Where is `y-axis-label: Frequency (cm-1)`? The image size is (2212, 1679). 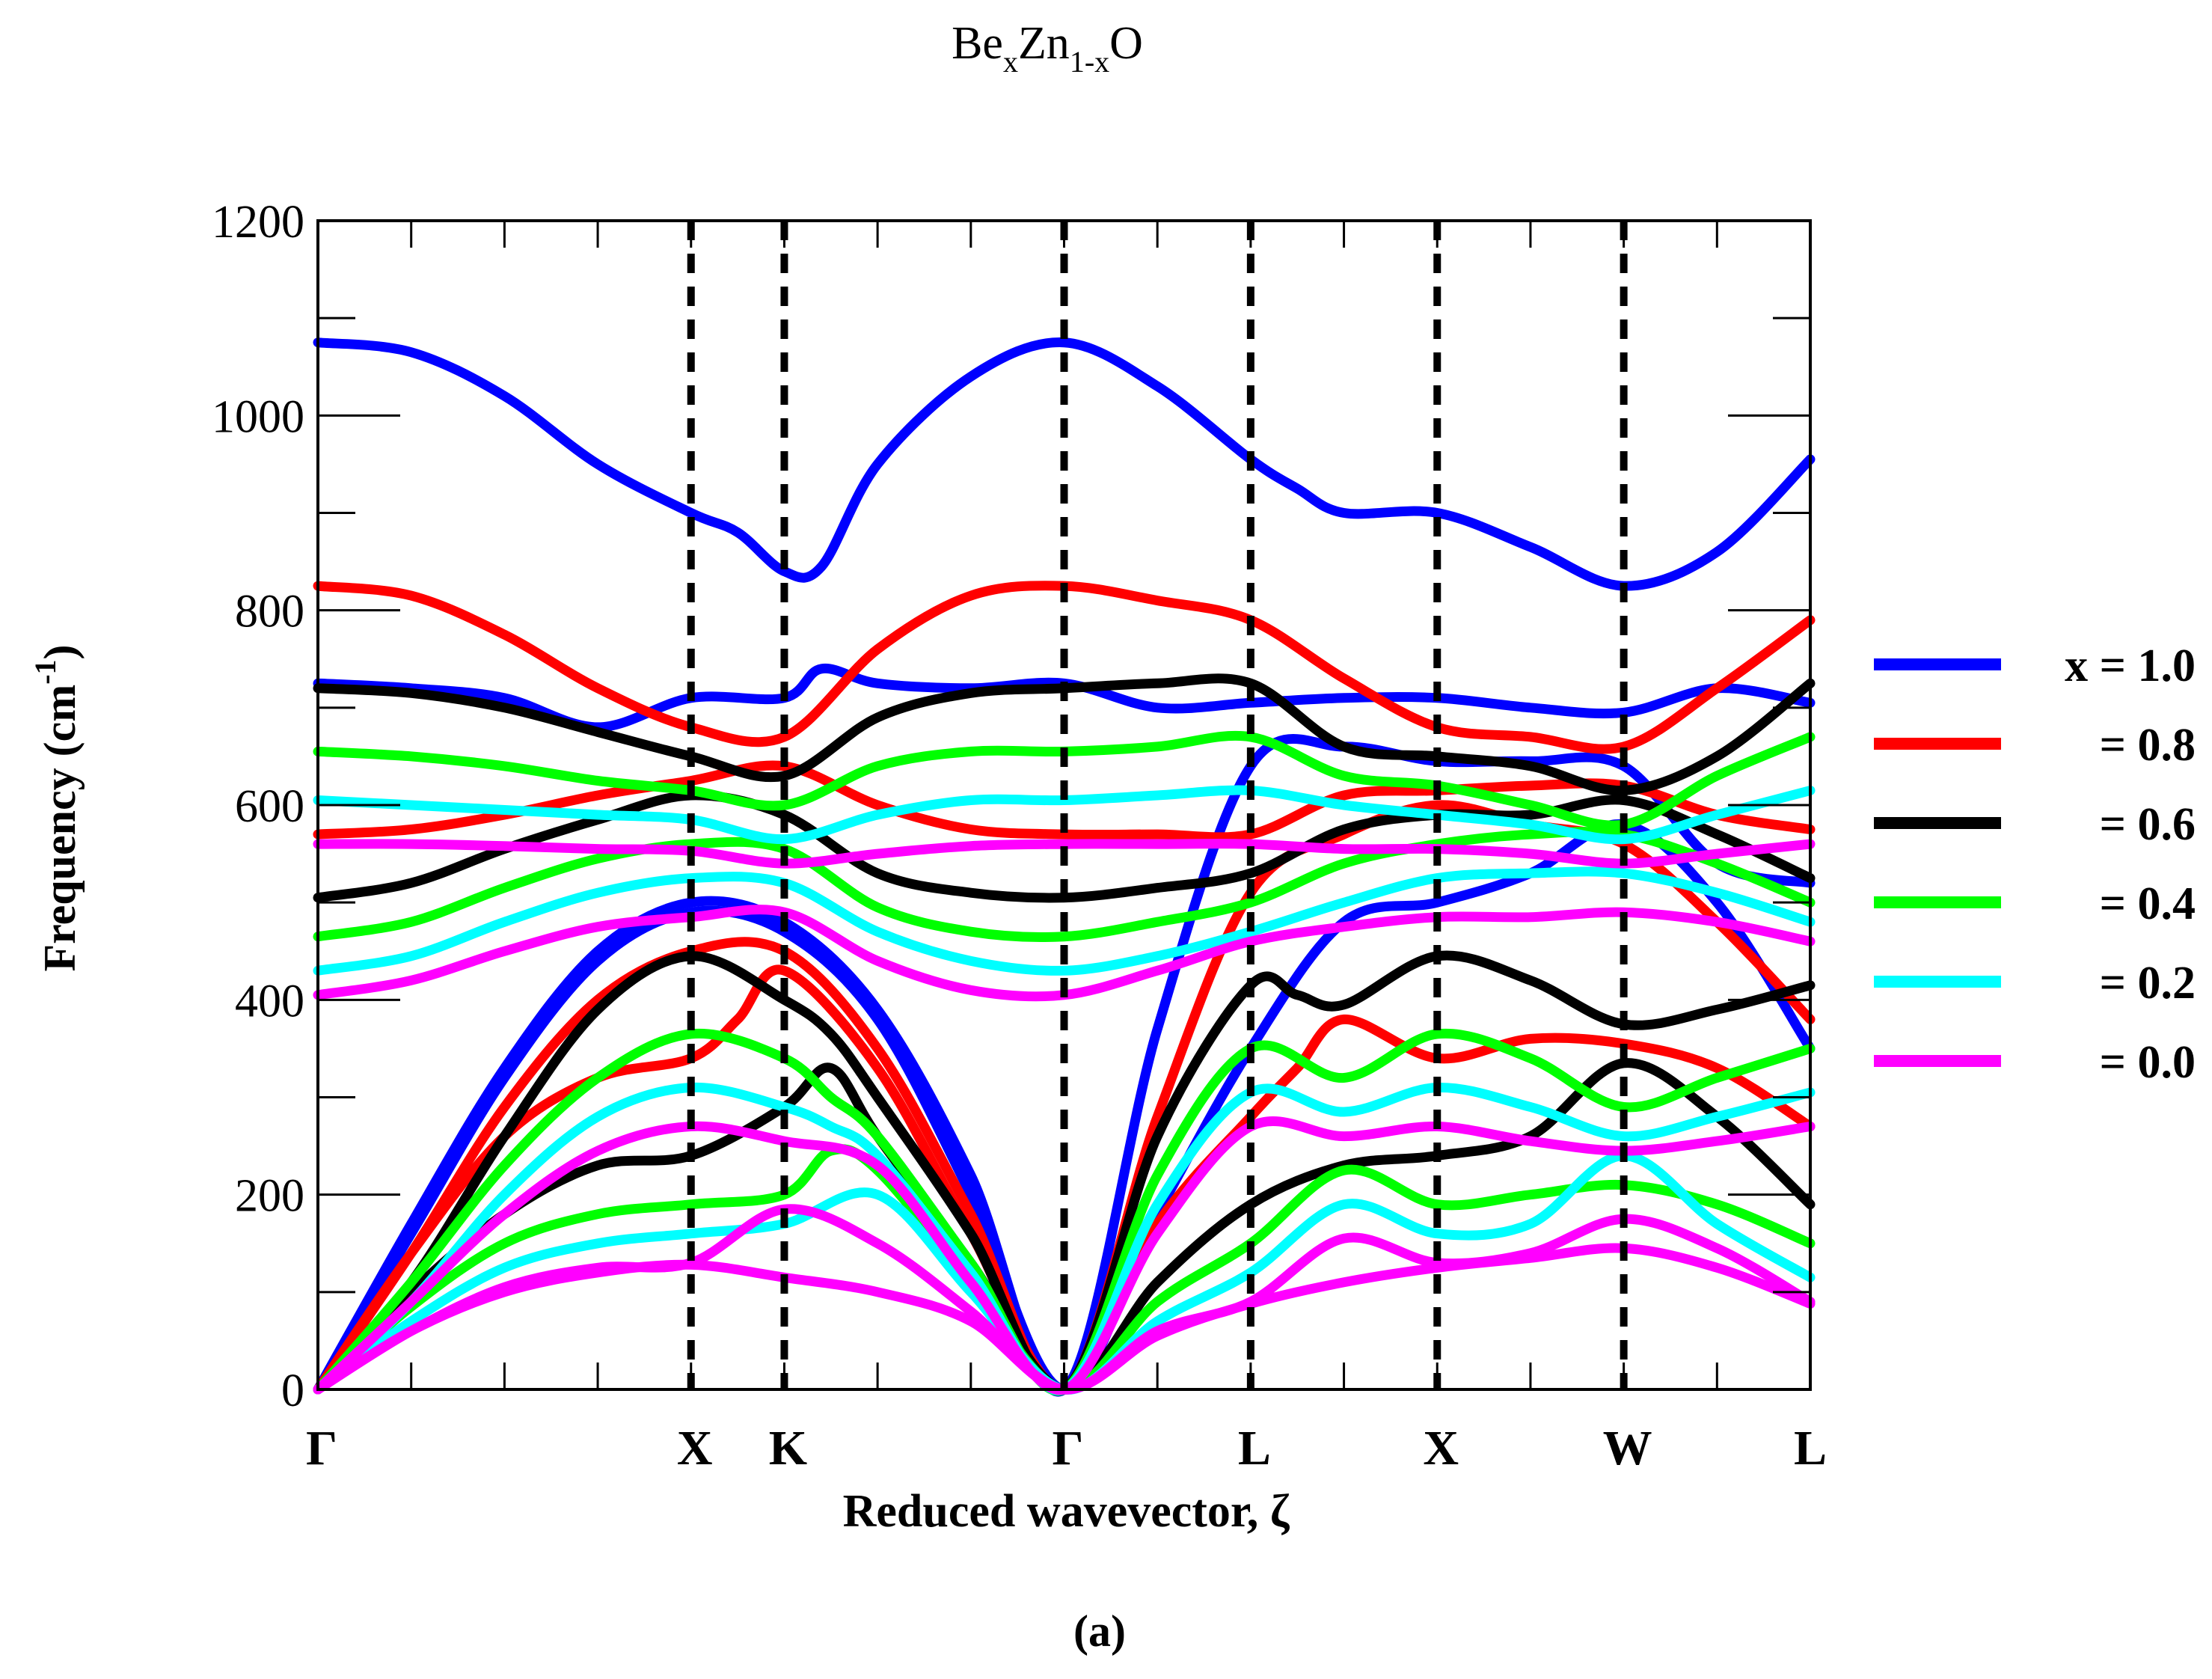 y-axis-label: Frequency (cm-1) is located at coordinates (56, 807).